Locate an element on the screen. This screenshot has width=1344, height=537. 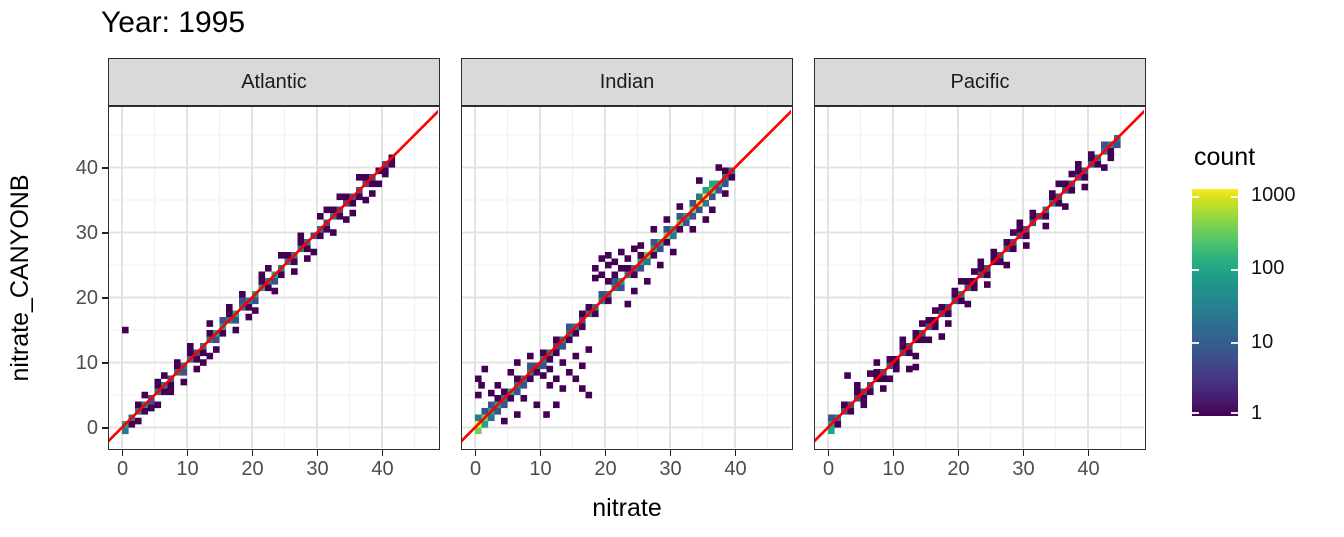
facet-strip-label: Atlantic is located at coordinates (274, 81).